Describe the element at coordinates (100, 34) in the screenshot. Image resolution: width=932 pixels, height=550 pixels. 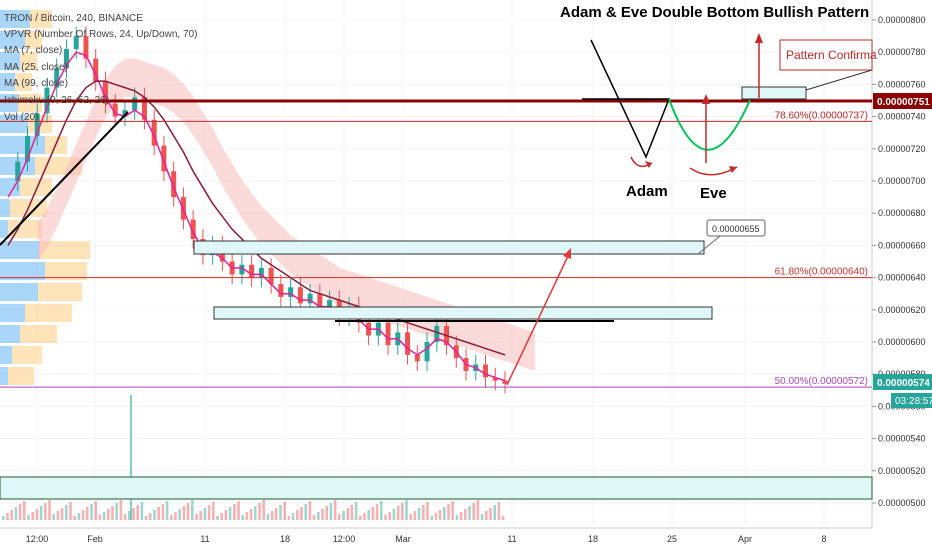
I see `indicator-vpvr: VPVR (Number Of Rows, 24, Up/Down, 70)` at that location.